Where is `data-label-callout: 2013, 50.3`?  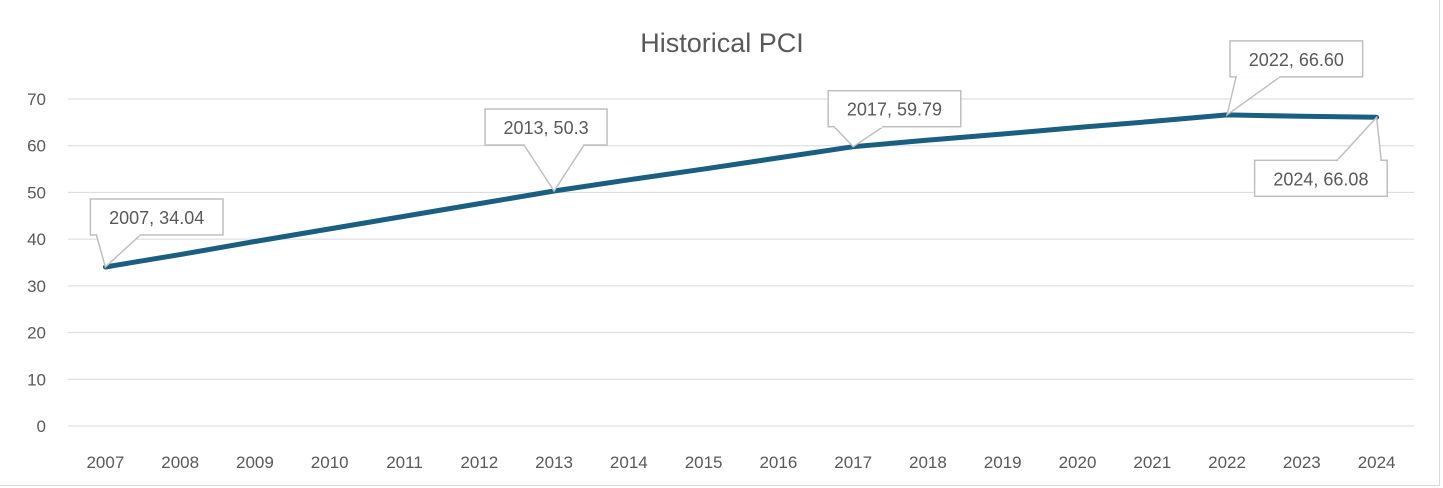
data-label-callout: 2013, 50.3 is located at coordinates (546, 150).